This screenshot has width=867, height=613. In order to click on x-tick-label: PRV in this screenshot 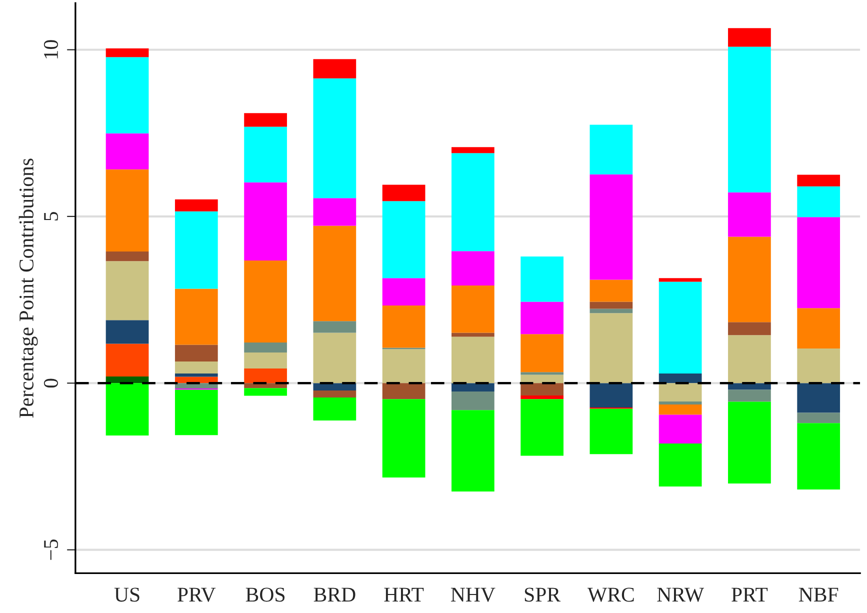, I will do `click(197, 595)`.